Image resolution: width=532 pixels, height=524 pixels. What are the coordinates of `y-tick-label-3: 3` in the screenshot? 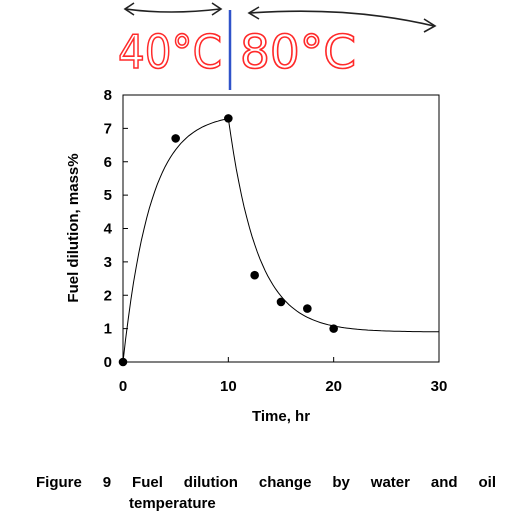 It's located at (108, 262).